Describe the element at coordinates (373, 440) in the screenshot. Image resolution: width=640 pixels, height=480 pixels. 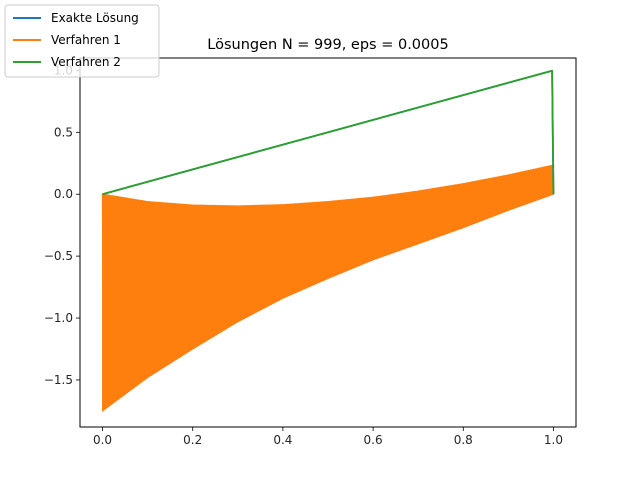
I see `x-tick-label: 0.6` at that location.